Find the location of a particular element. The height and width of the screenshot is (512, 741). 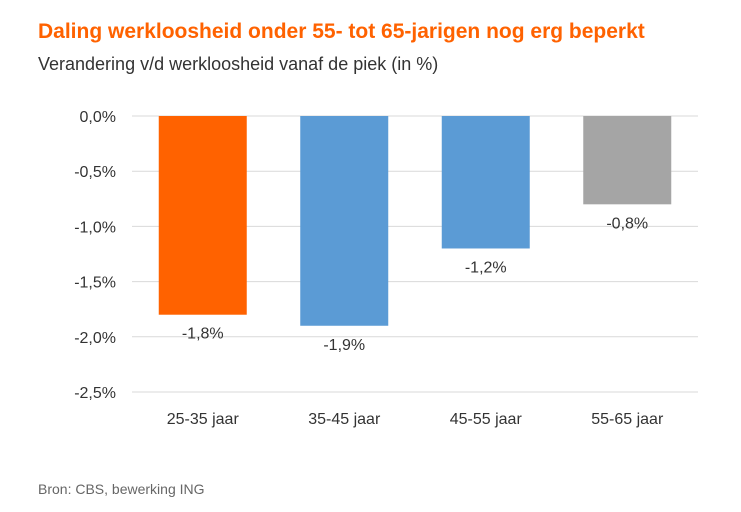

source-note: Bron: CBS, bewerking ING is located at coordinates (121, 489).